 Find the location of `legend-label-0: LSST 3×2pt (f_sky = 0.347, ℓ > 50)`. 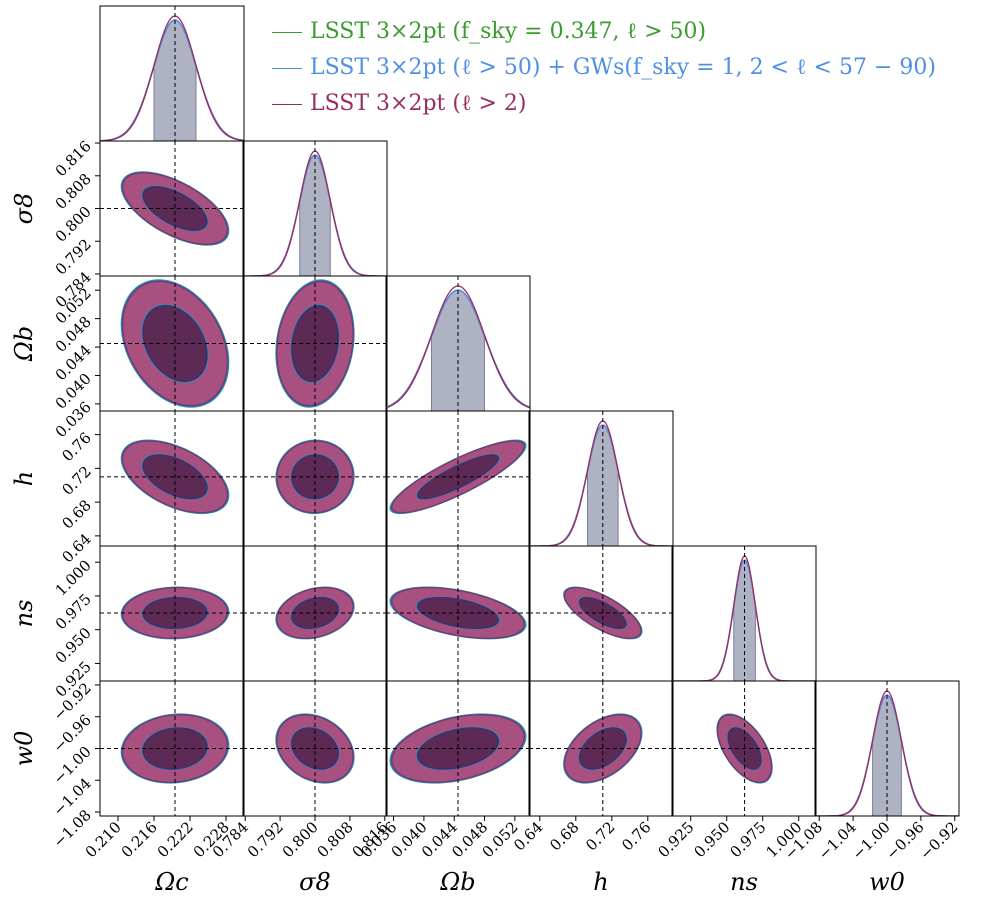

legend-label-0: LSST 3×2pt (f_sky = 0.347, ℓ > 50) is located at coordinates (508, 31).